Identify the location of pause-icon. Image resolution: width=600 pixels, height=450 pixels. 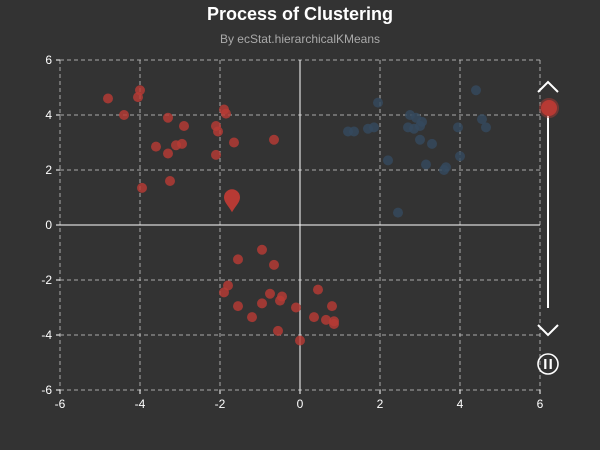
(548, 364).